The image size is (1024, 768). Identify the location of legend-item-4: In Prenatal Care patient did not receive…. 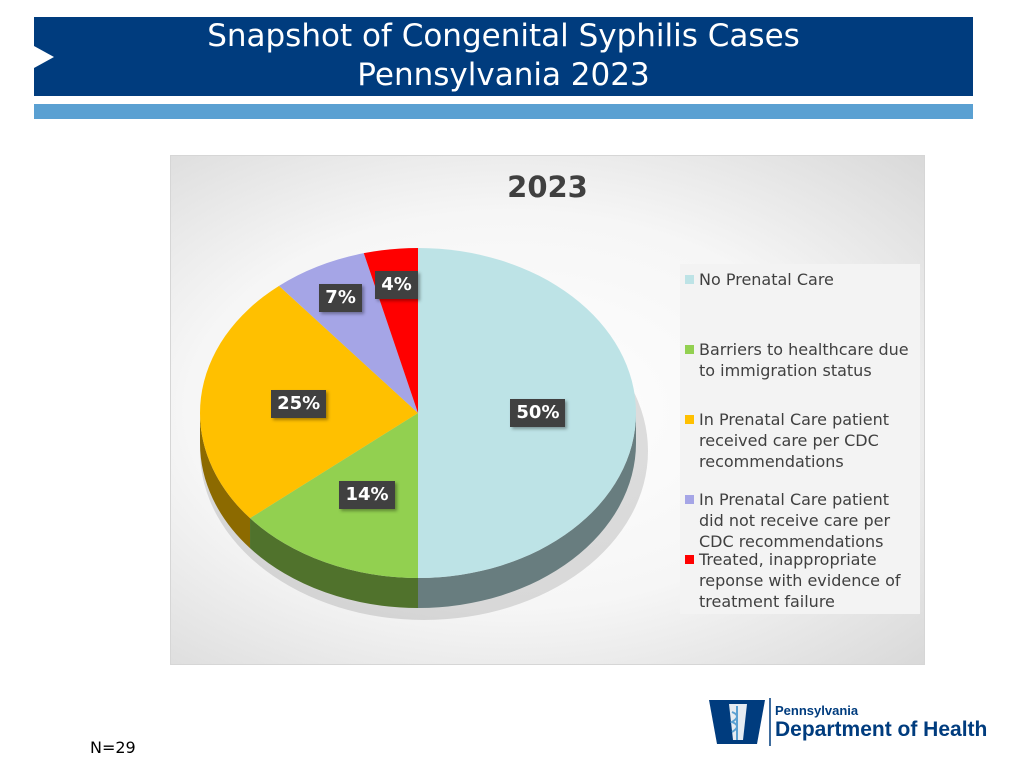
(800, 520).